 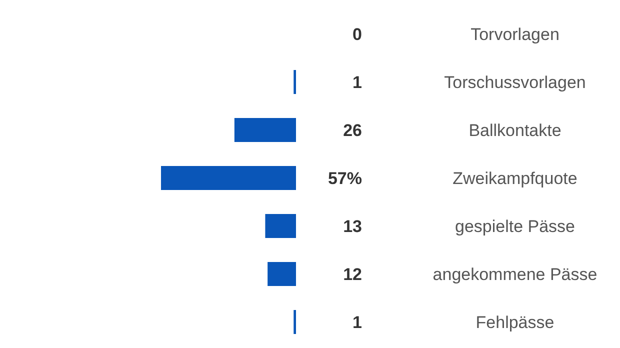 What do you see at coordinates (352, 274) in the screenshot?
I see `data-label: 12` at bounding box center [352, 274].